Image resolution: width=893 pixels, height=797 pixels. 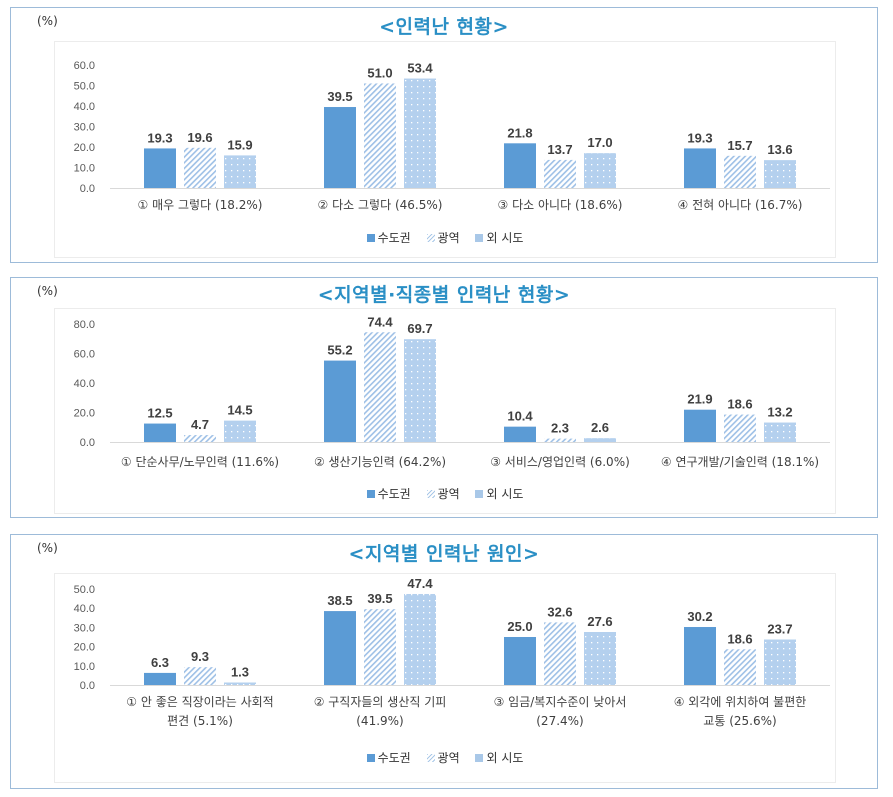 I want to click on bar-value-label: 15.7, so click(x=739, y=145).